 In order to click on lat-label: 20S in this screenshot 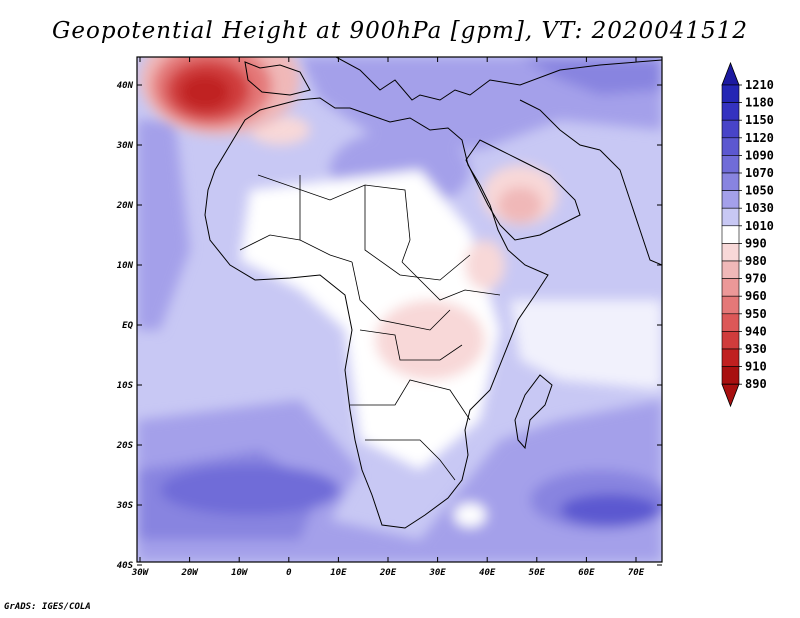, I will do `click(125, 446)`.